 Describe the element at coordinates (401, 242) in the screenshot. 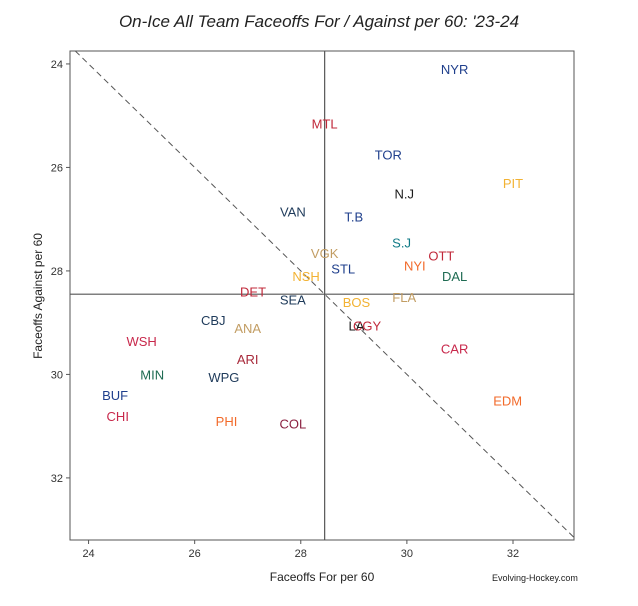

I see `team-point-label: S.J` at that location.